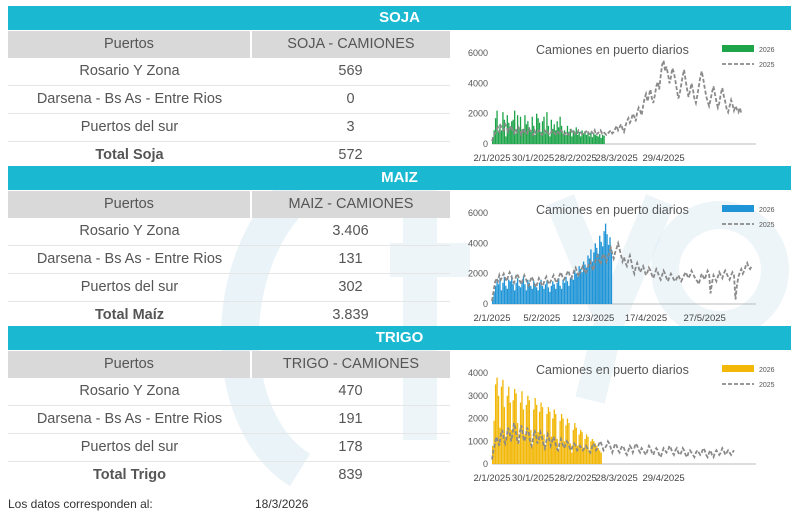 This screenshot has height=517, width=800. Describe the element at coordinates (129, 259) in the screenshot. I see `row-label: Darsena - Bs As - Entre Rios` at that location.